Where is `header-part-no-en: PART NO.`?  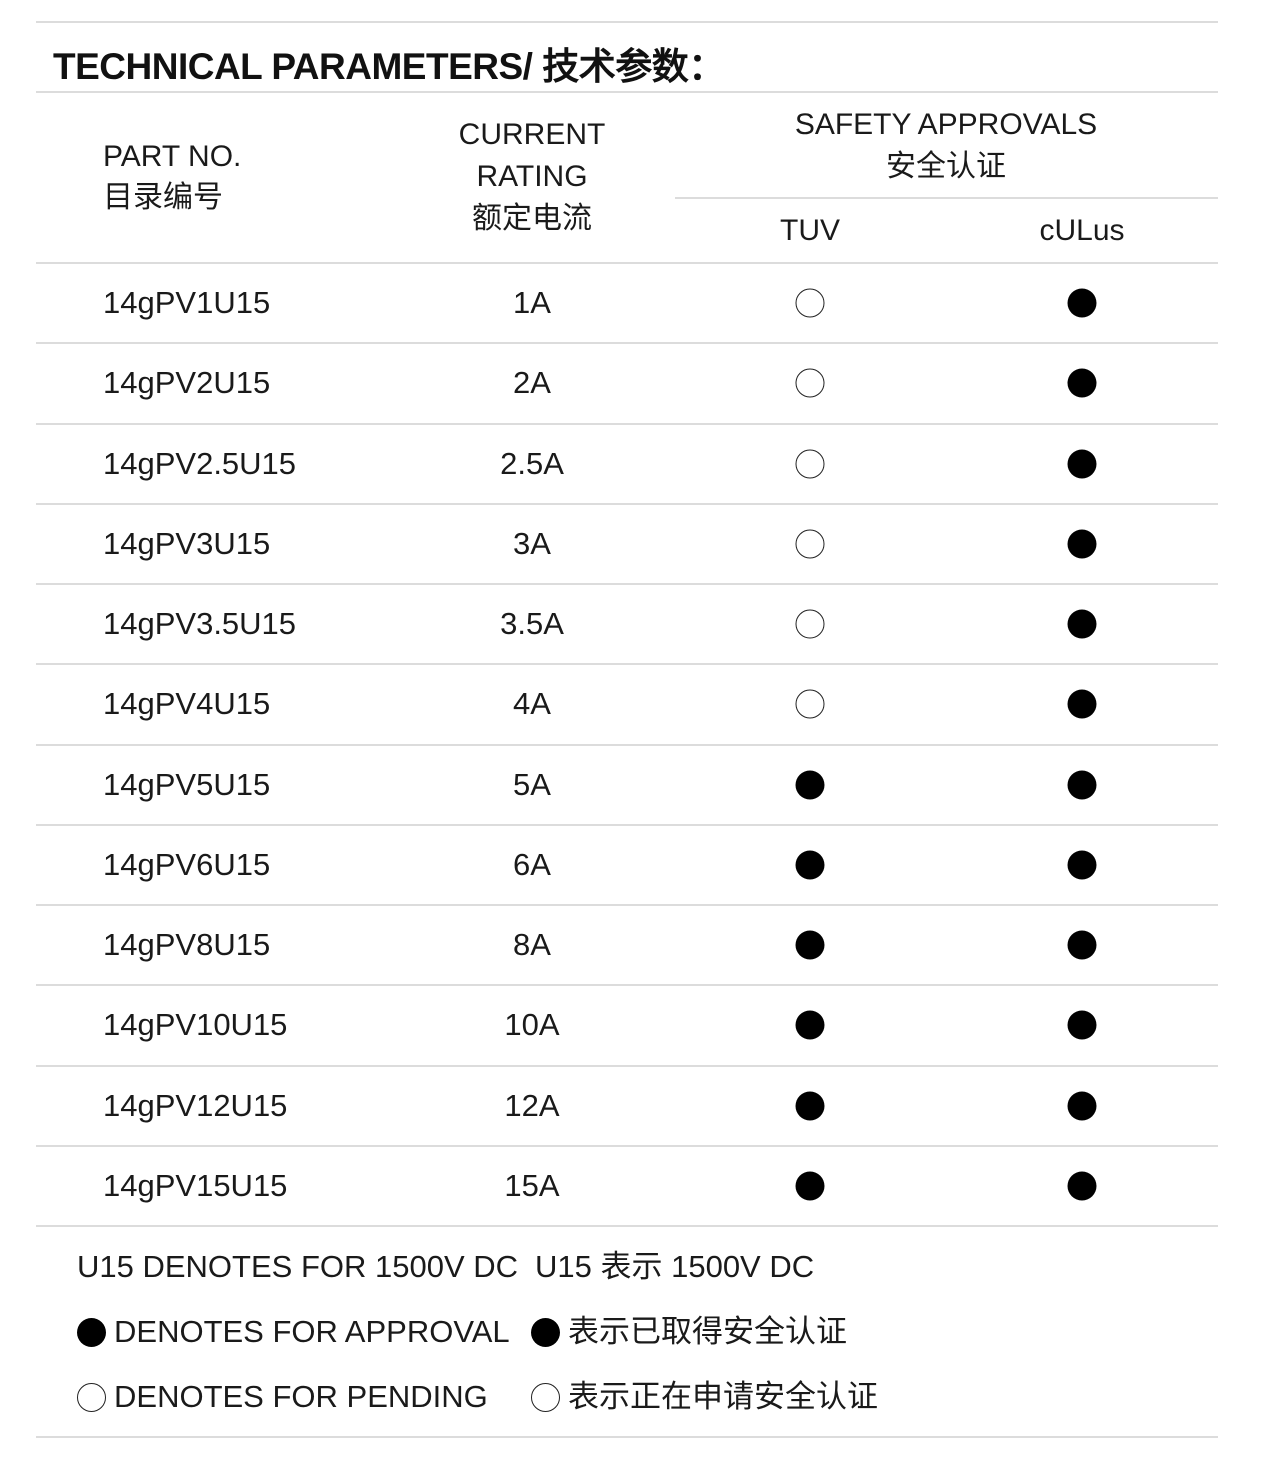
header-part-no-en: PART NO. is located at coordinates (172, 156).